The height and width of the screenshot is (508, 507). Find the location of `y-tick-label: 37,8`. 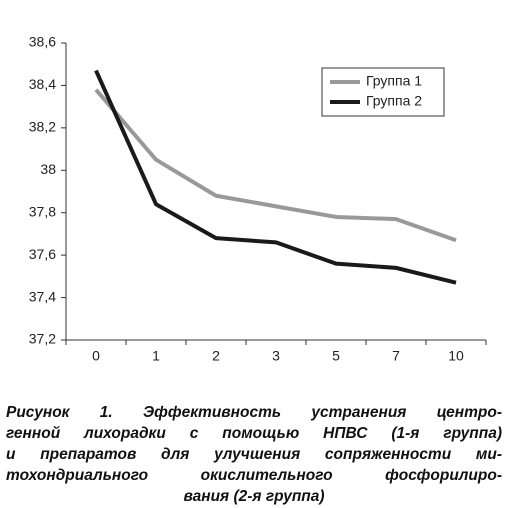

y-tick-label: 37,8 is located at coordinates (42, 211).